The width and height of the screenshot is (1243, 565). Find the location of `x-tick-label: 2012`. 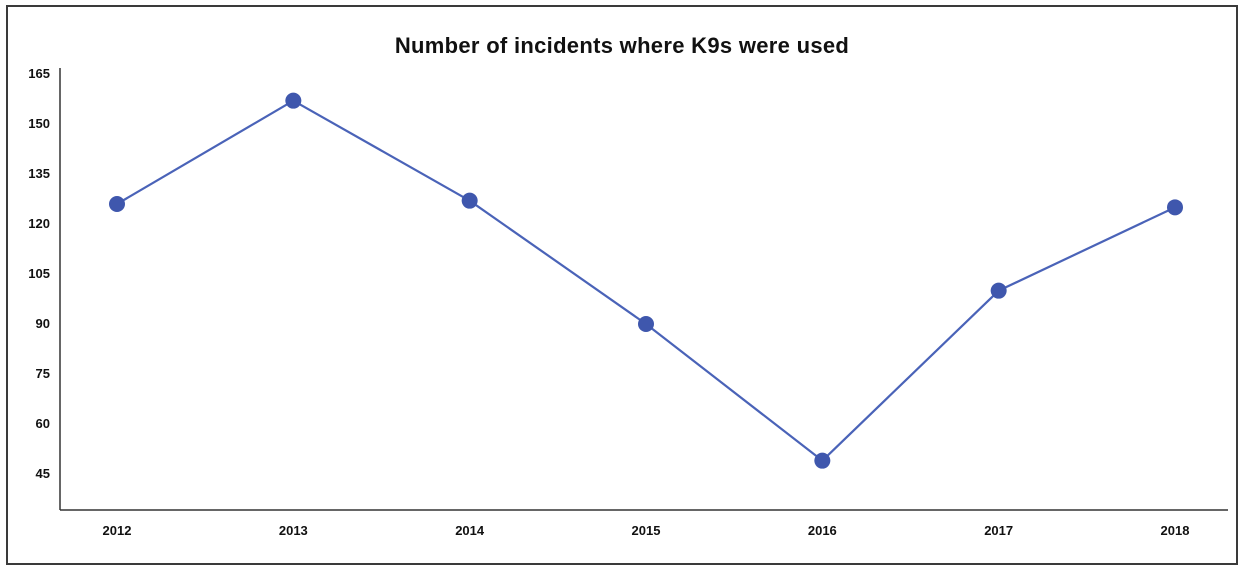

x-tick-label: 2012 is located at coordinates (117, 530).